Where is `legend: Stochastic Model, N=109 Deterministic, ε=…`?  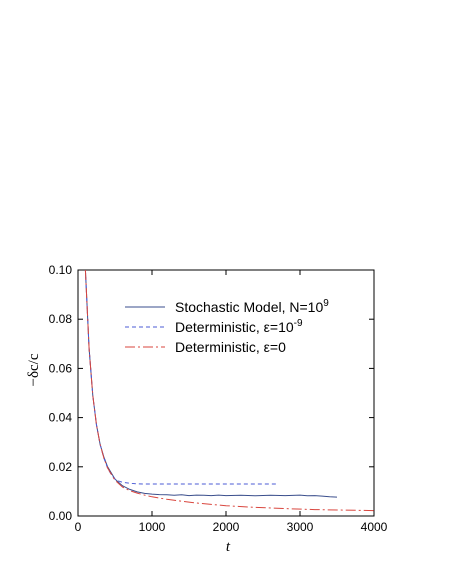
legend: Stochastic Model, N=109 Deterministic, ε=… is located at coordinates (227, 326).